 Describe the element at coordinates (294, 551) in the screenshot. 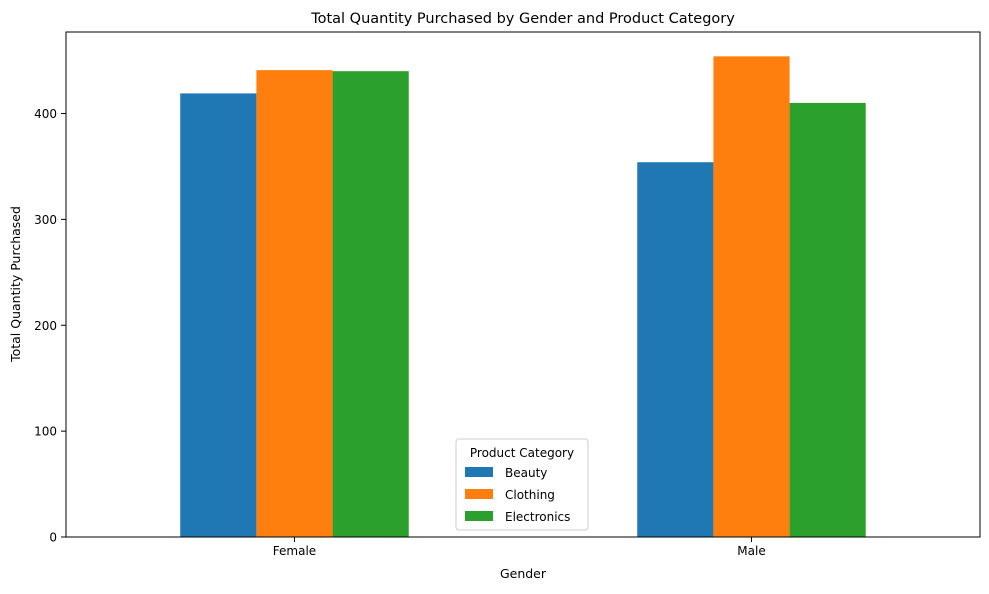

I see `x-tick-label: Female` at that location.